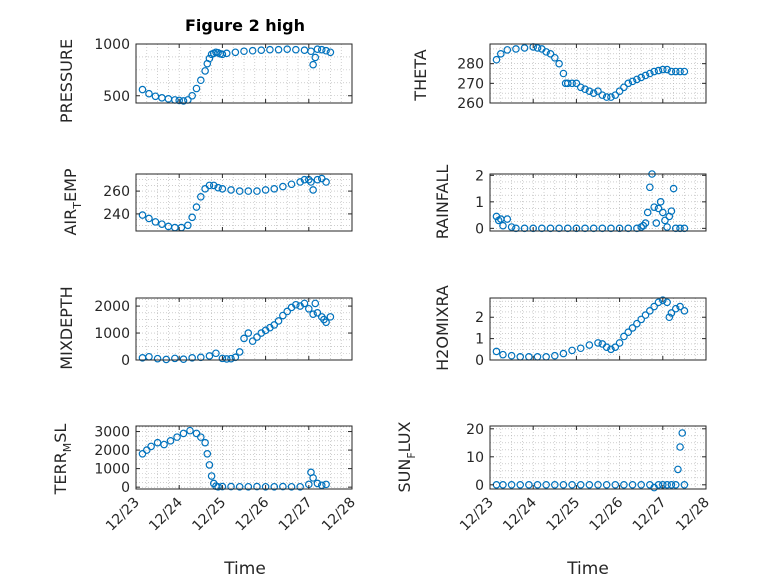 This screenshot has width=778, height=583. What do you see at coordinates (125, 361) in the screenshot?
I see `mixdepth-ytick-label: 0` at bounding box center [125, 361].